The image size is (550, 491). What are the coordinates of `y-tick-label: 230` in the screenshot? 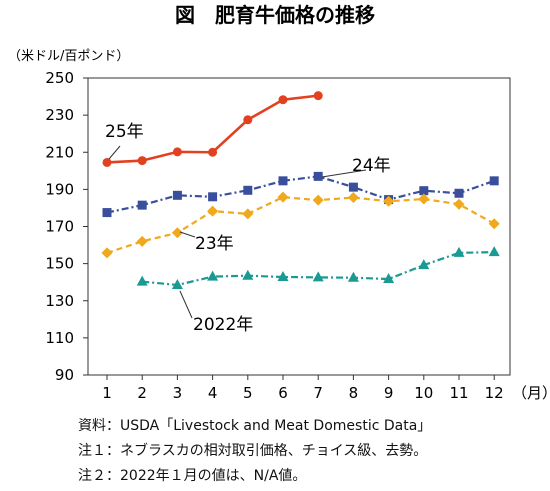 It's located at (59, 115).